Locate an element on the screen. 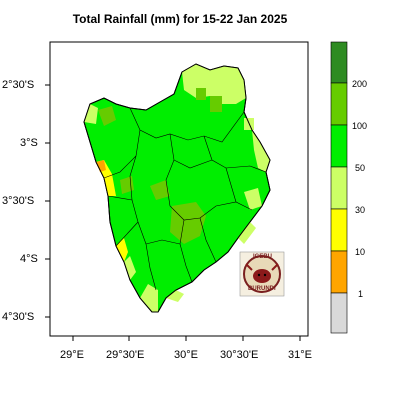 Image resolution: width=408 pixels, height=410 pixels. x-tick-label: 29°30'E is located at coordinates (125, 355).